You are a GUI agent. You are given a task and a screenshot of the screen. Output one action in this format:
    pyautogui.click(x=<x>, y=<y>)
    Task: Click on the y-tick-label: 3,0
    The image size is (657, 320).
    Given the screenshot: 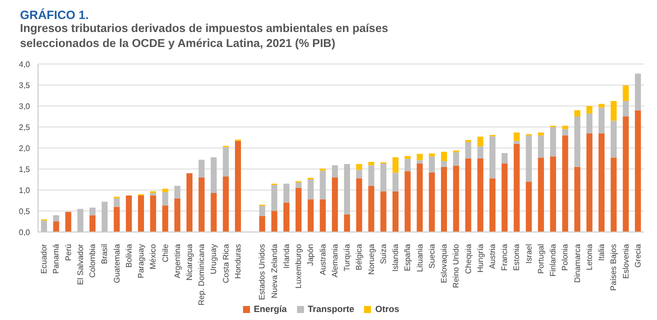 What is the action you would take?
    pyautogui.click(x=24, y=106)
    